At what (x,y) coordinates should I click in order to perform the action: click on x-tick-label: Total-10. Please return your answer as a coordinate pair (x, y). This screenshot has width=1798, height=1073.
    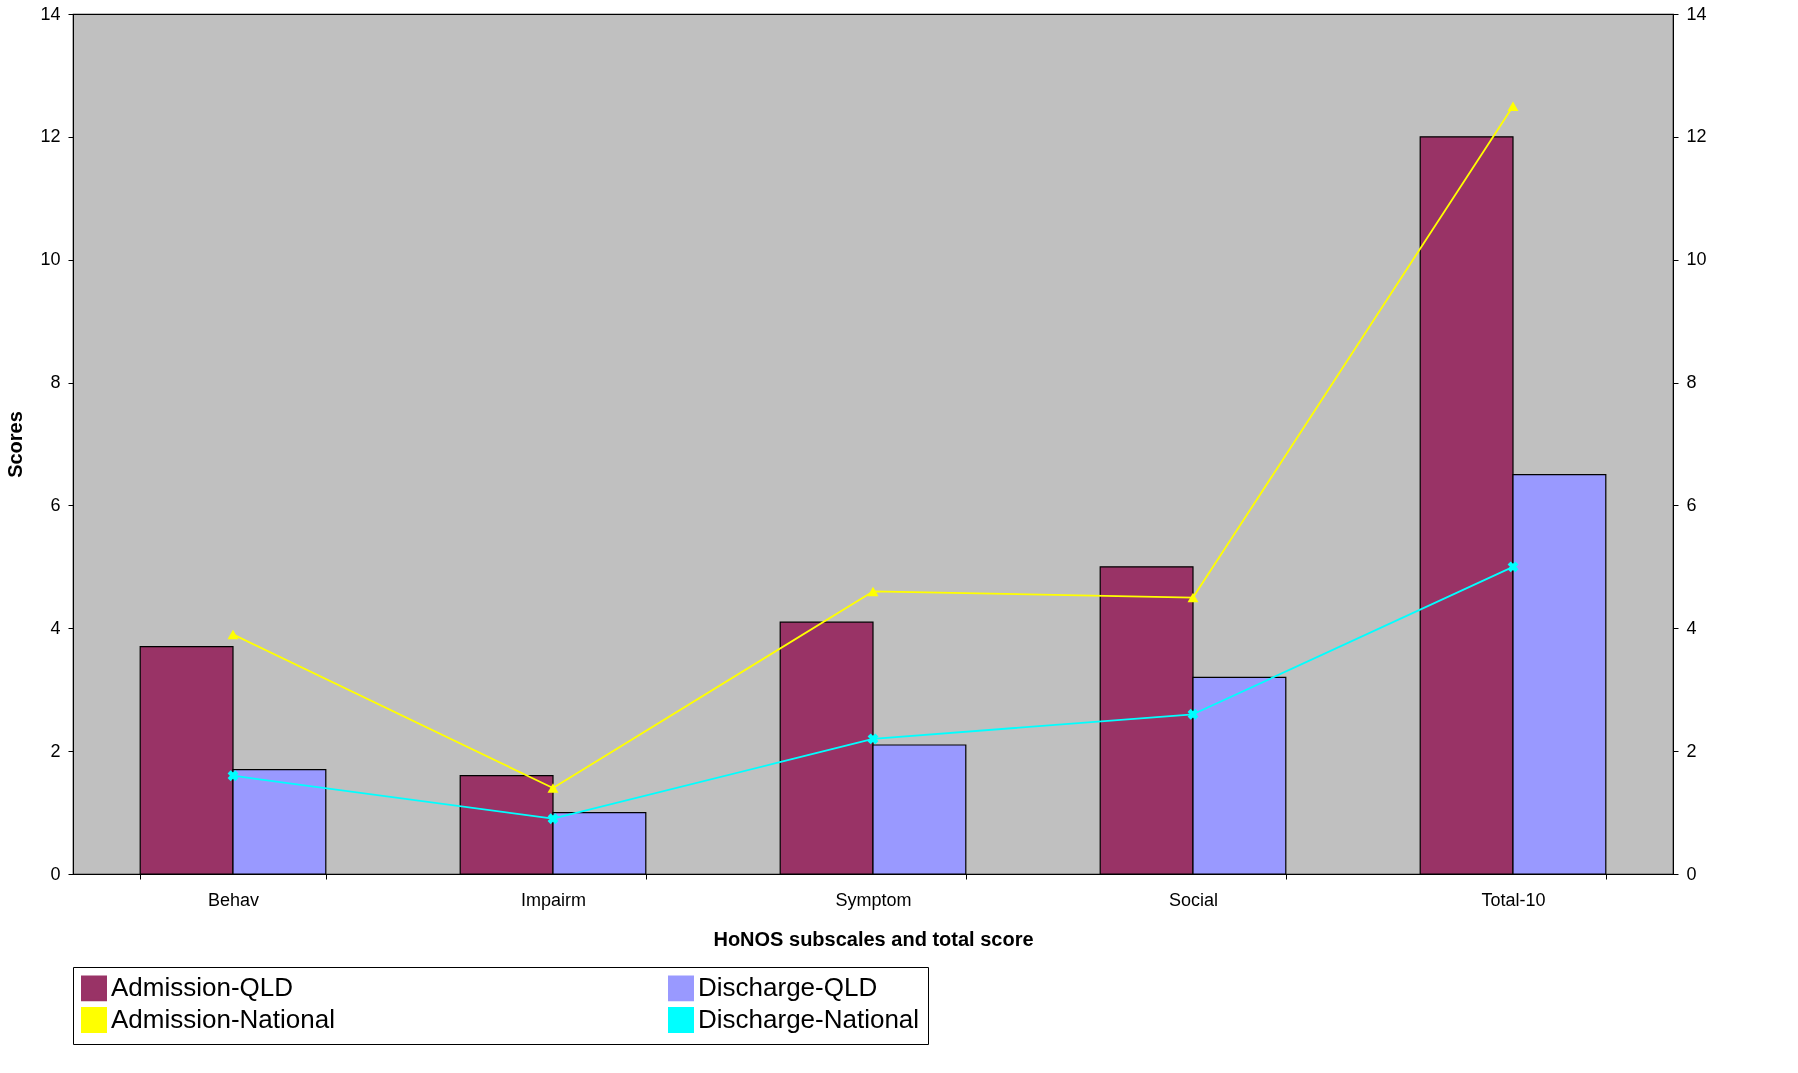
    Looking at the image, I should click on (1513, 899).